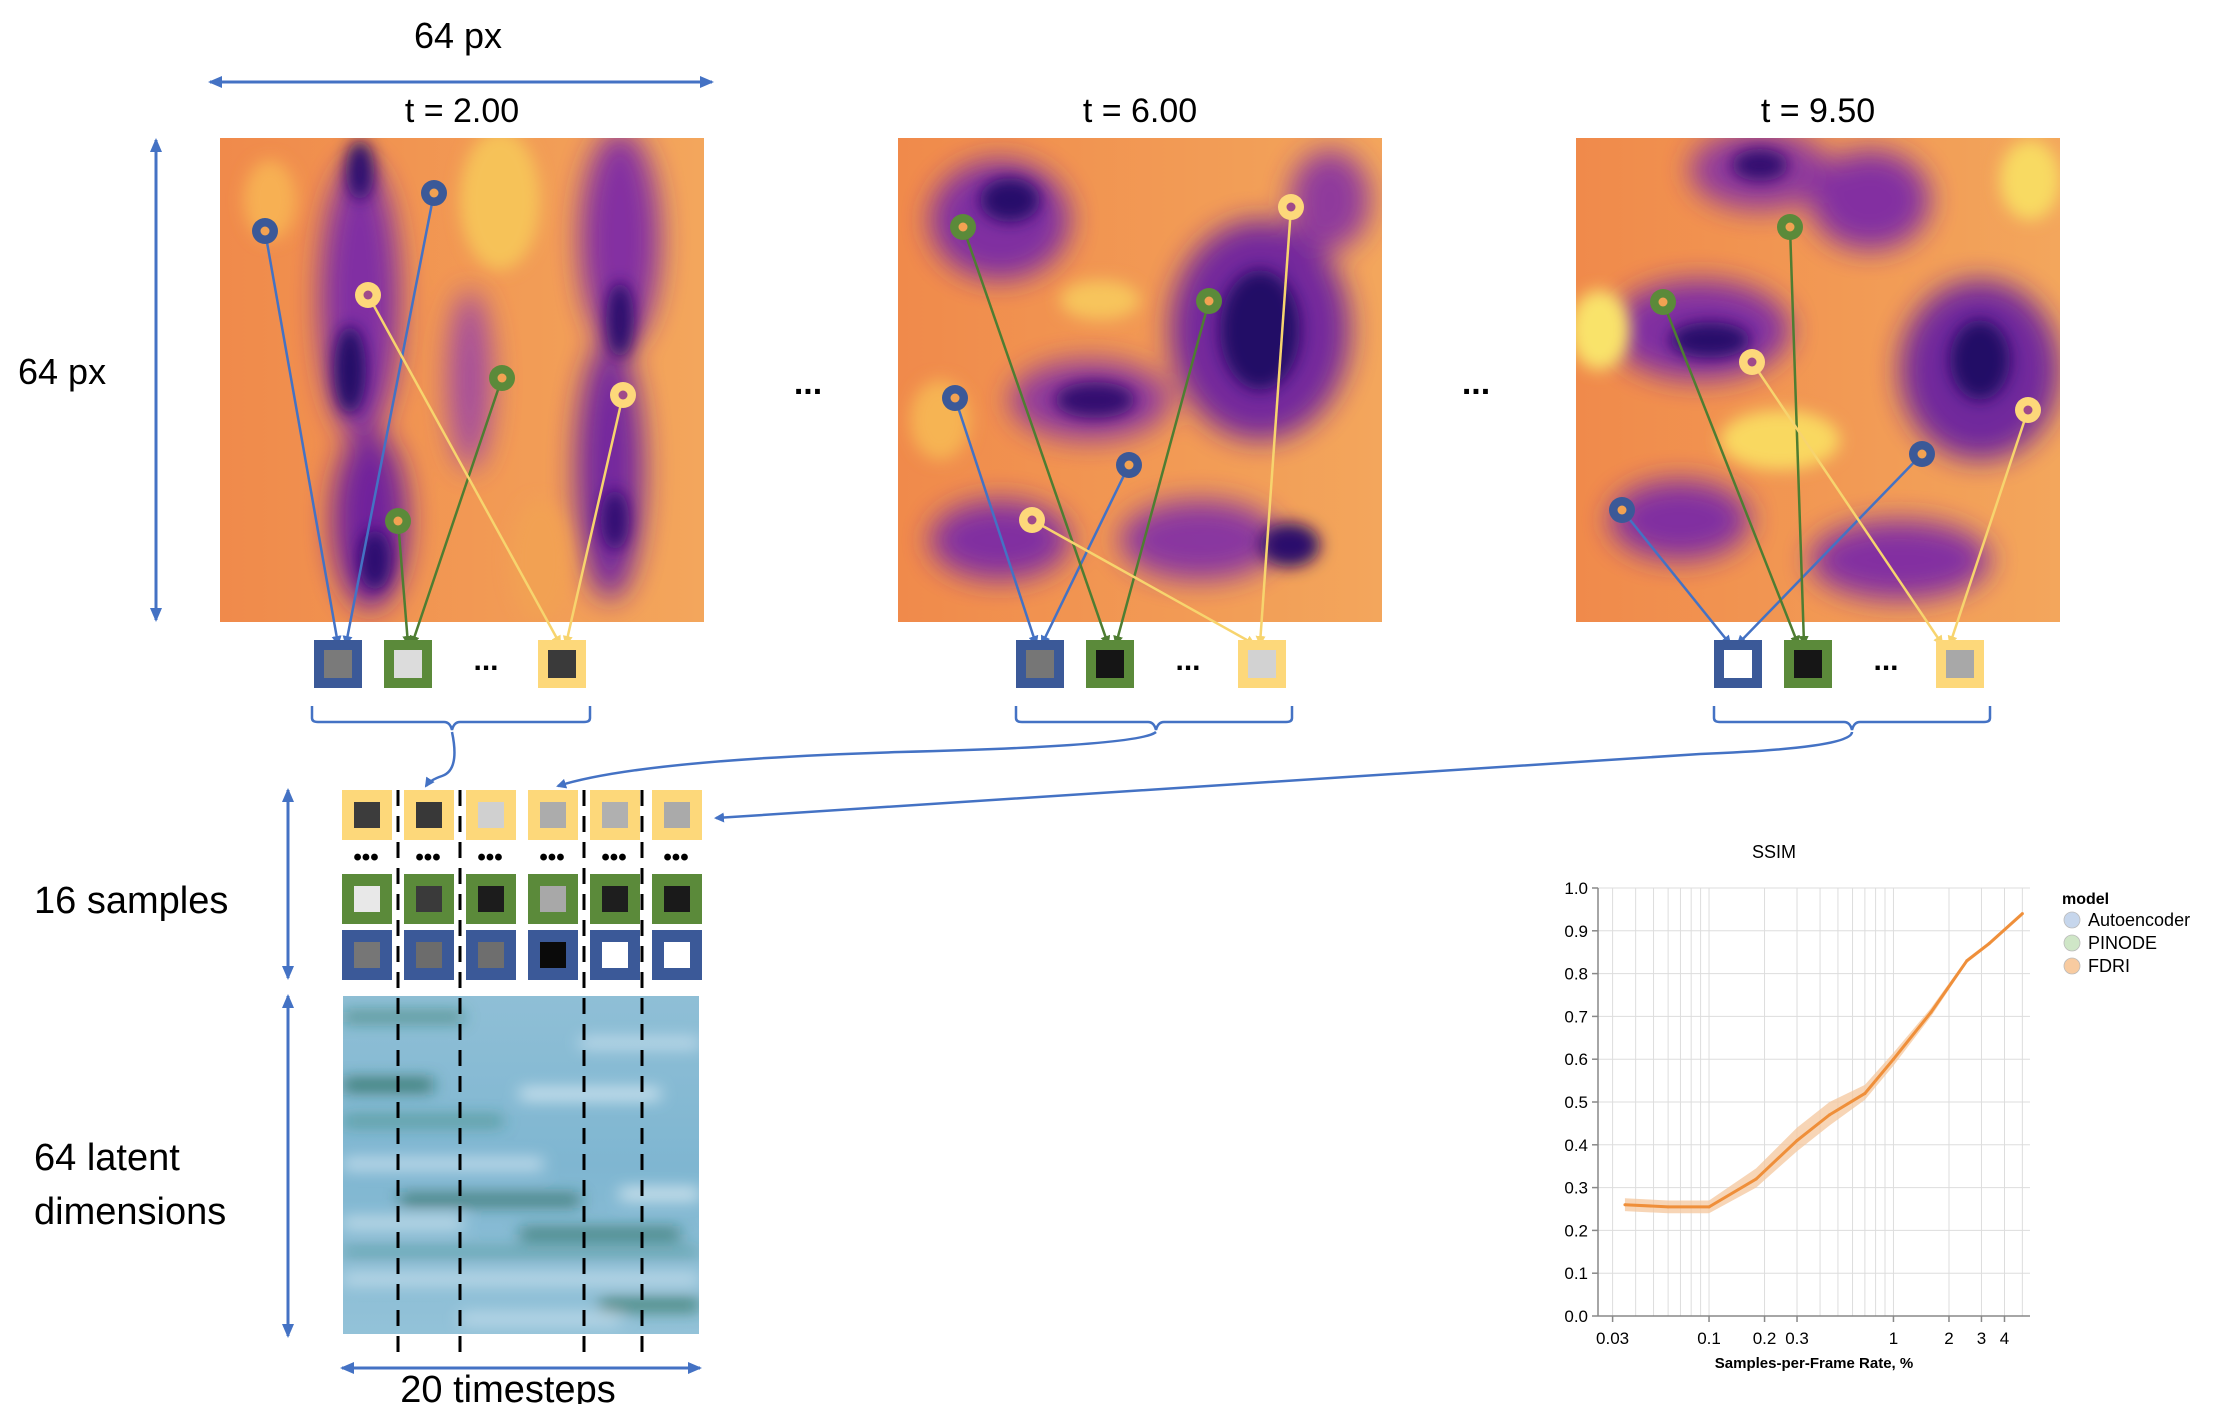 The image size is (2240, 1404). Describe the element at coordinates (1948, 1338) in the screenshot. I see `chart-x-tick-label: 2` at that location.